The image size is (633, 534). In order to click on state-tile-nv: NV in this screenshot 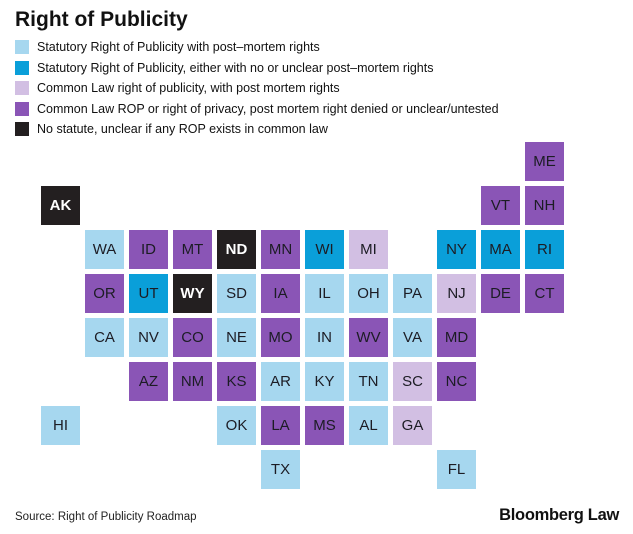, I will do `click(148, 337)`.